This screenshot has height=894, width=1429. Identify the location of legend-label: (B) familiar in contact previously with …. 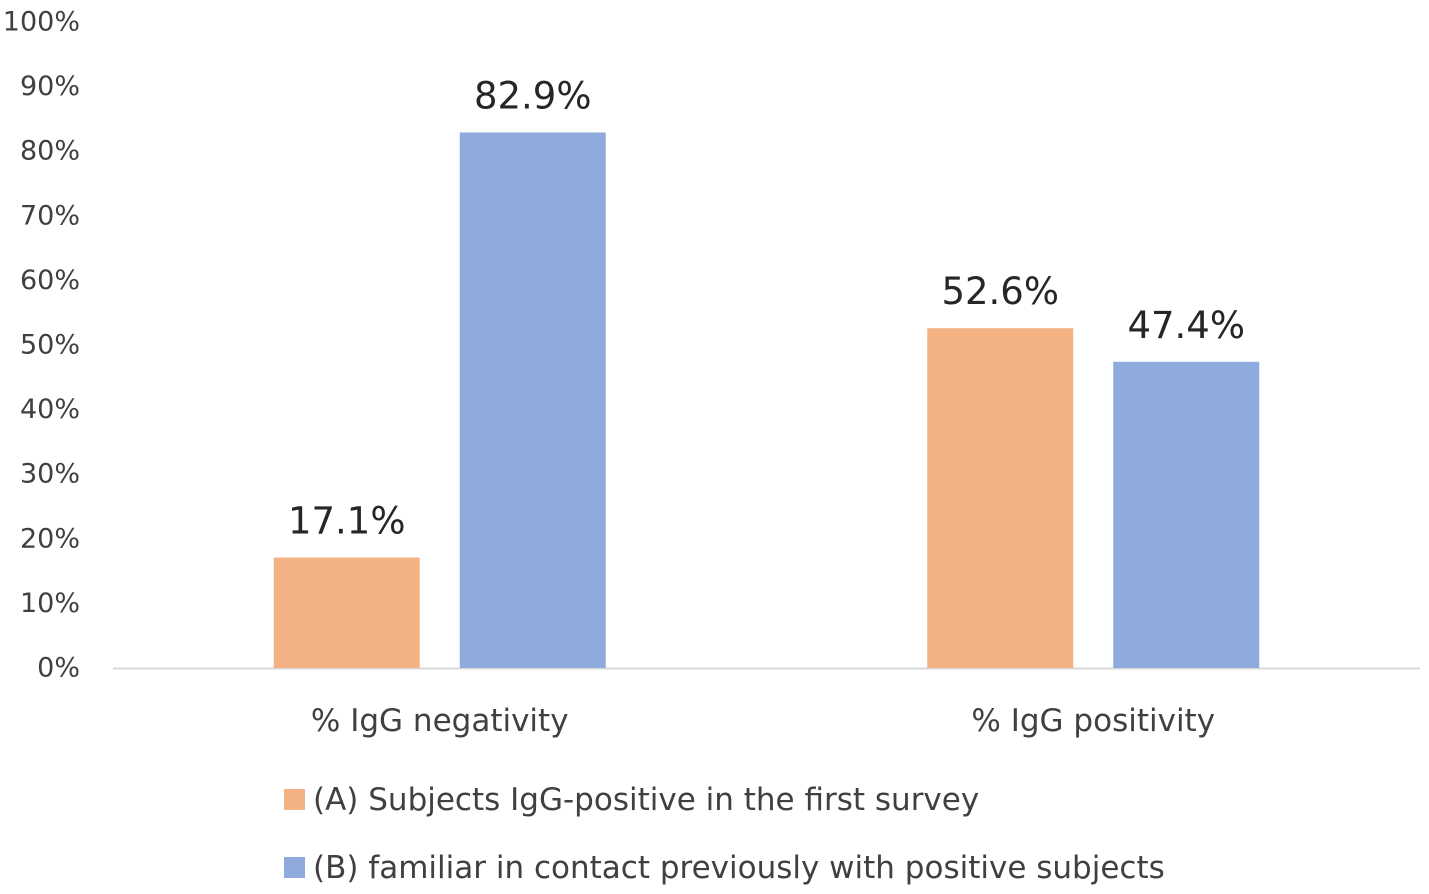
(739, 868).